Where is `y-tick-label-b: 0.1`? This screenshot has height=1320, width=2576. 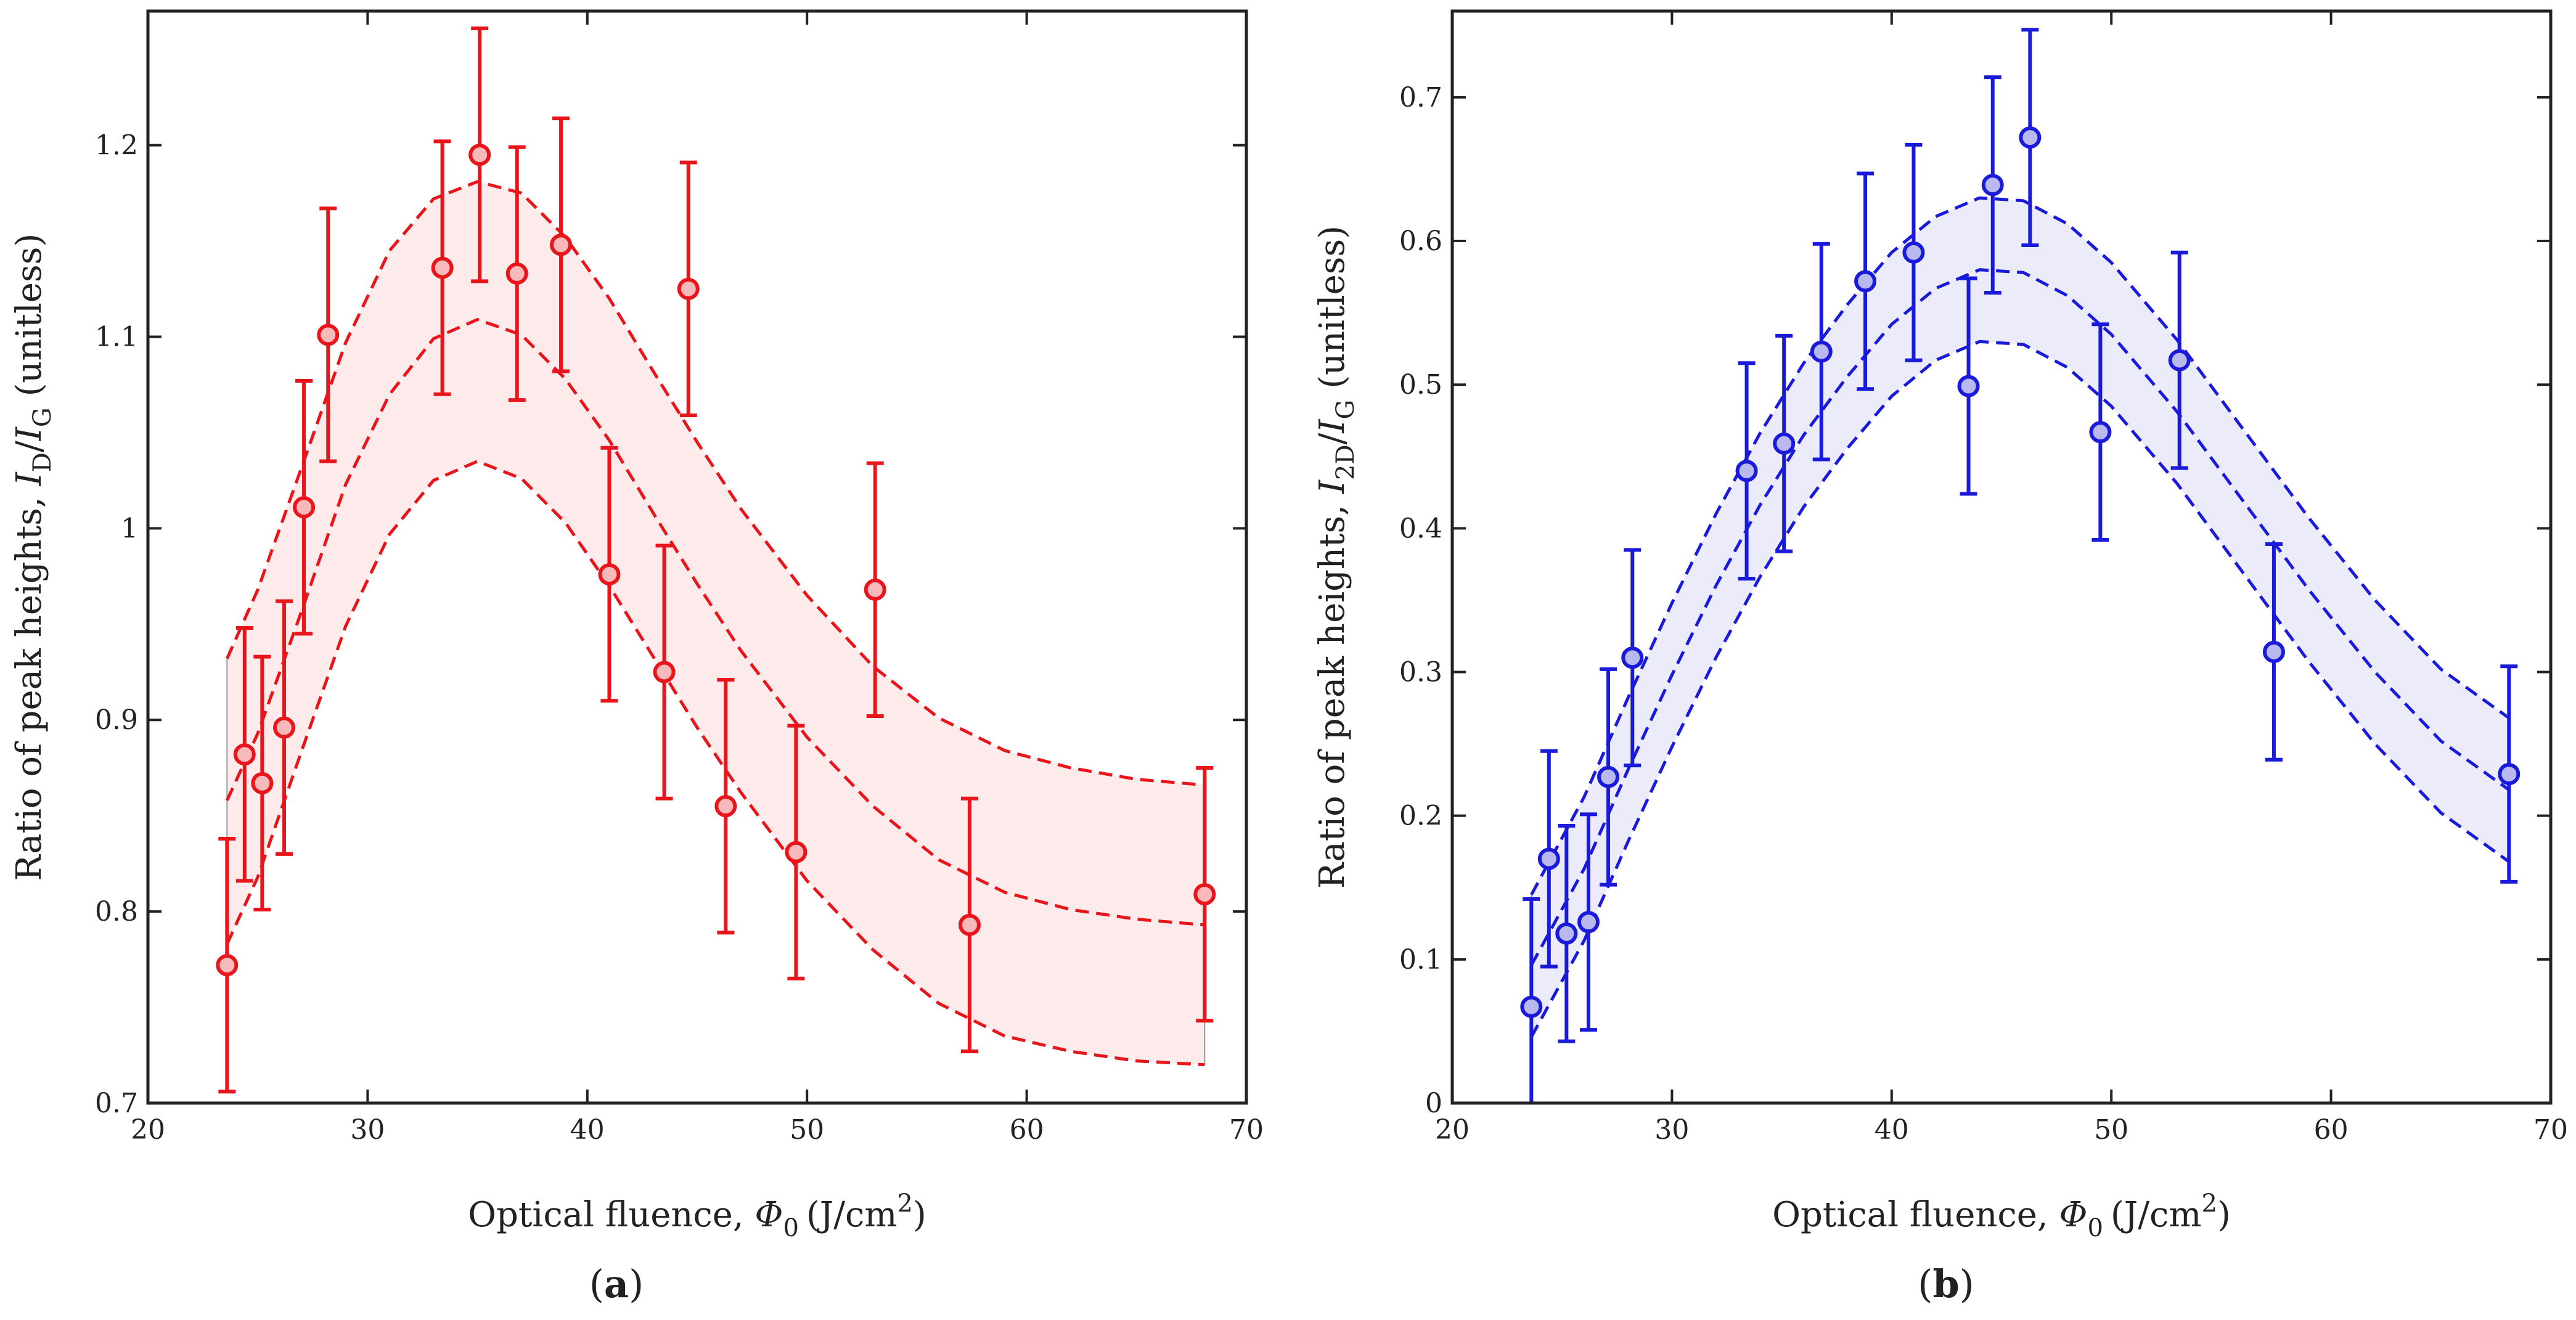 y-tick-label-b: 0.1 is located at coordinates (1420, 960).